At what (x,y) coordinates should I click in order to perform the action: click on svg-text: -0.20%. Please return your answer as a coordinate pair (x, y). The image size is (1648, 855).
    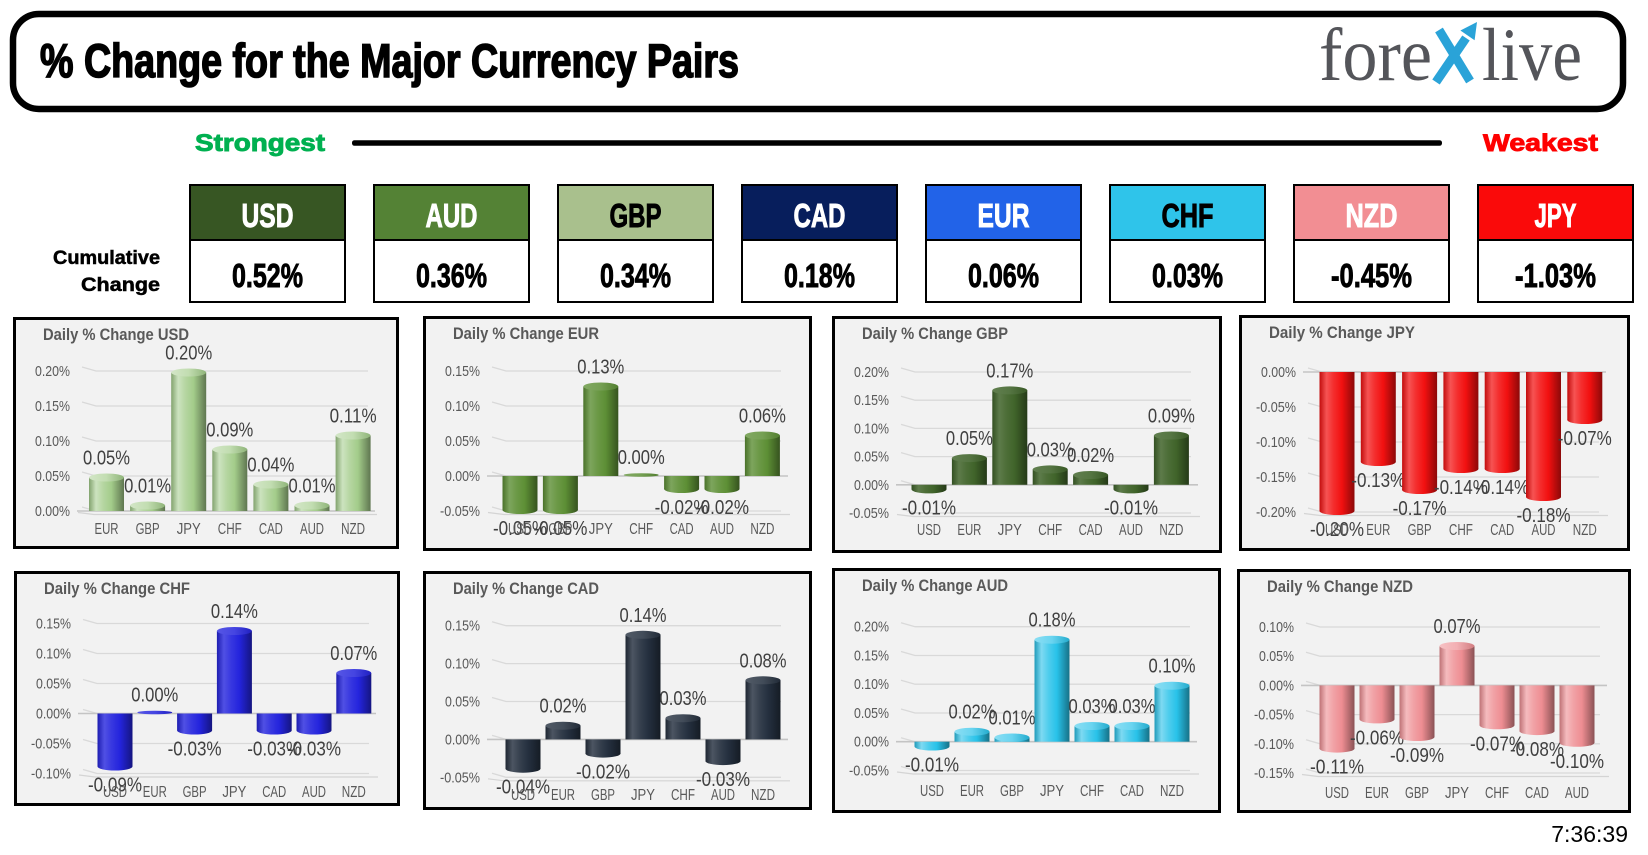
    Looking at the image, I should click on (1276, 512).